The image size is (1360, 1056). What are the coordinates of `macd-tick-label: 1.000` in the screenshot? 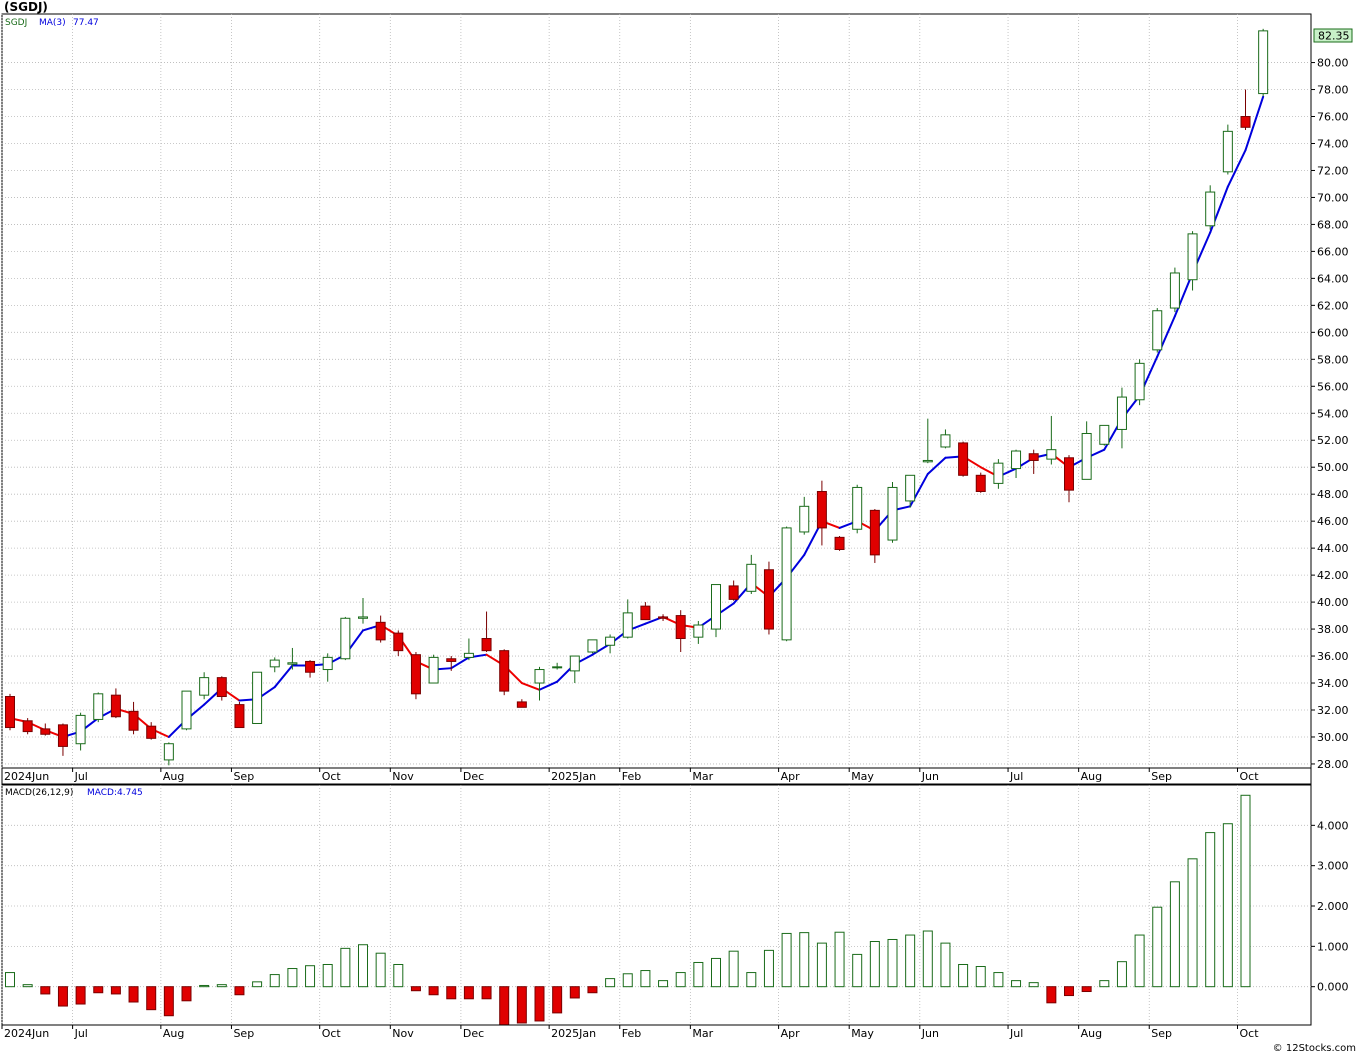 It's located at (1333, 946).